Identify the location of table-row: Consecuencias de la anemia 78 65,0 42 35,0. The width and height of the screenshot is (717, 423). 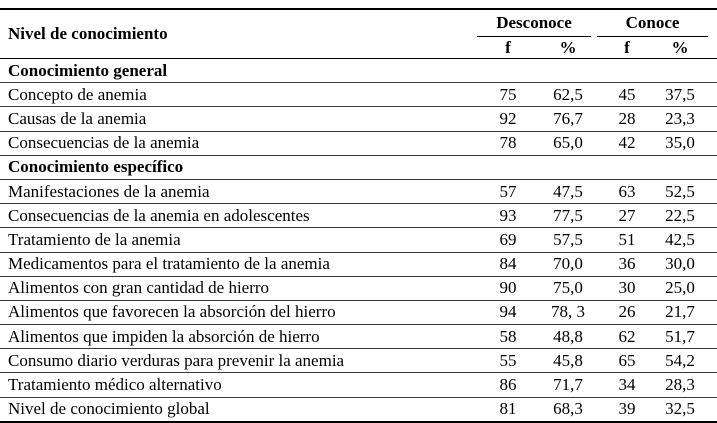
(358, 143).